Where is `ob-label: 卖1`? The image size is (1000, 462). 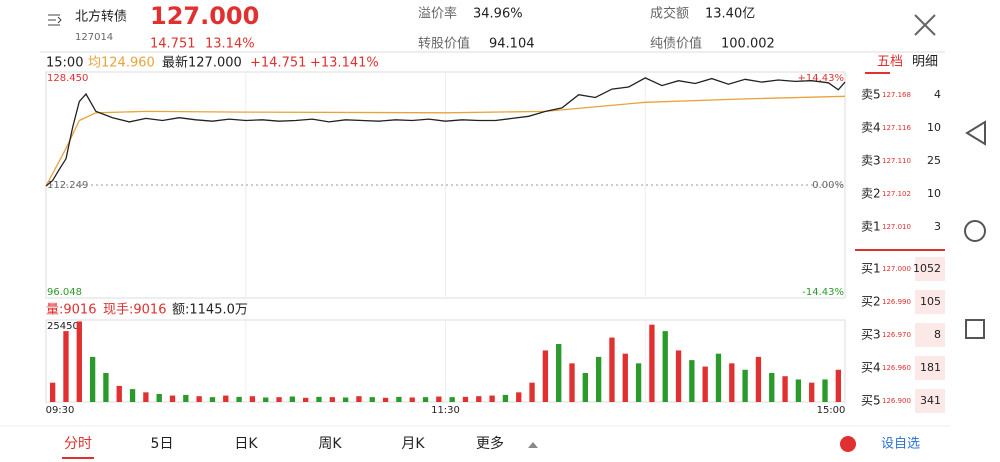
ob-label: 卖1 is located at coordinates (871, 227).